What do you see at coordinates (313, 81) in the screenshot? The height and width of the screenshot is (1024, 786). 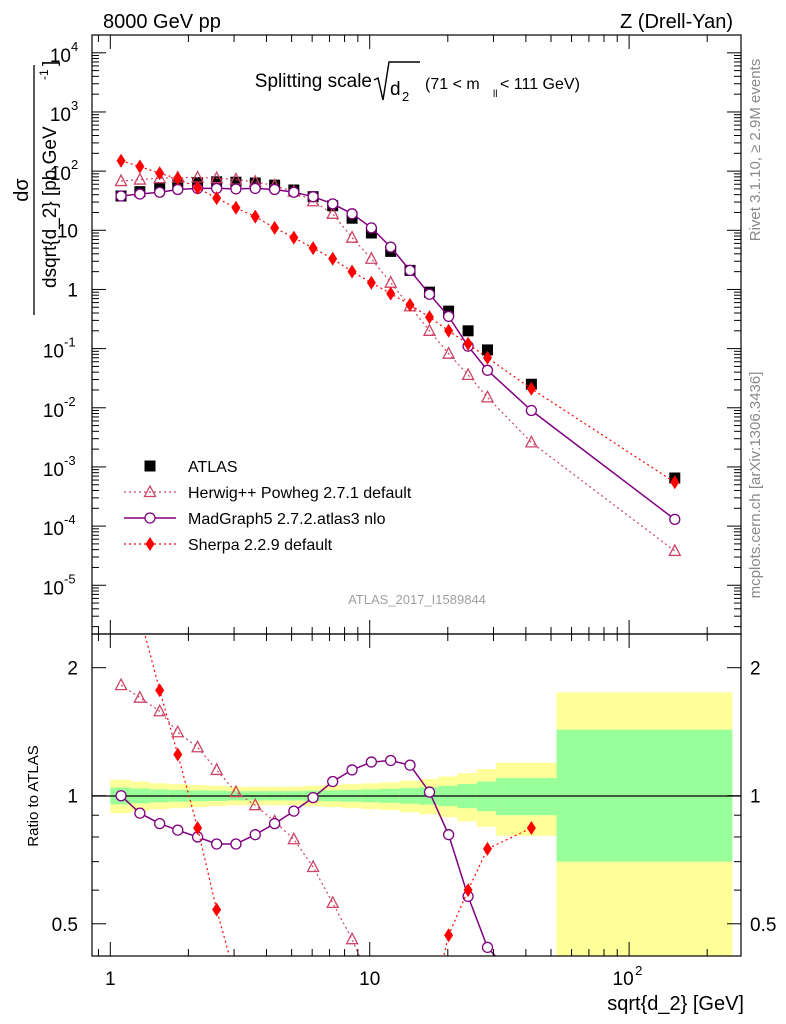 I see `title-main: Splitting scale` at bounding box center [313, 81].